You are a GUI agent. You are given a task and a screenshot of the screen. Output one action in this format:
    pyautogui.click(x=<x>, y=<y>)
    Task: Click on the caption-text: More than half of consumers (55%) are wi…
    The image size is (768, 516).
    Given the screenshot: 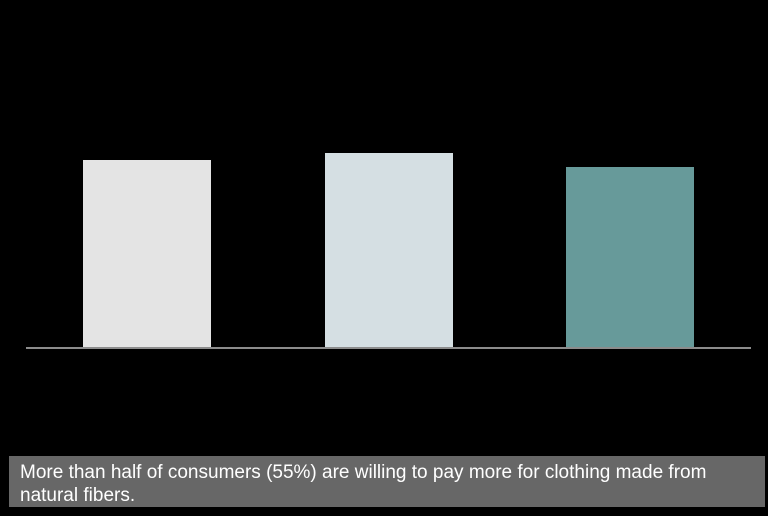 What is the action you would take?
    pyautogui.click(x=363, y=484)
    